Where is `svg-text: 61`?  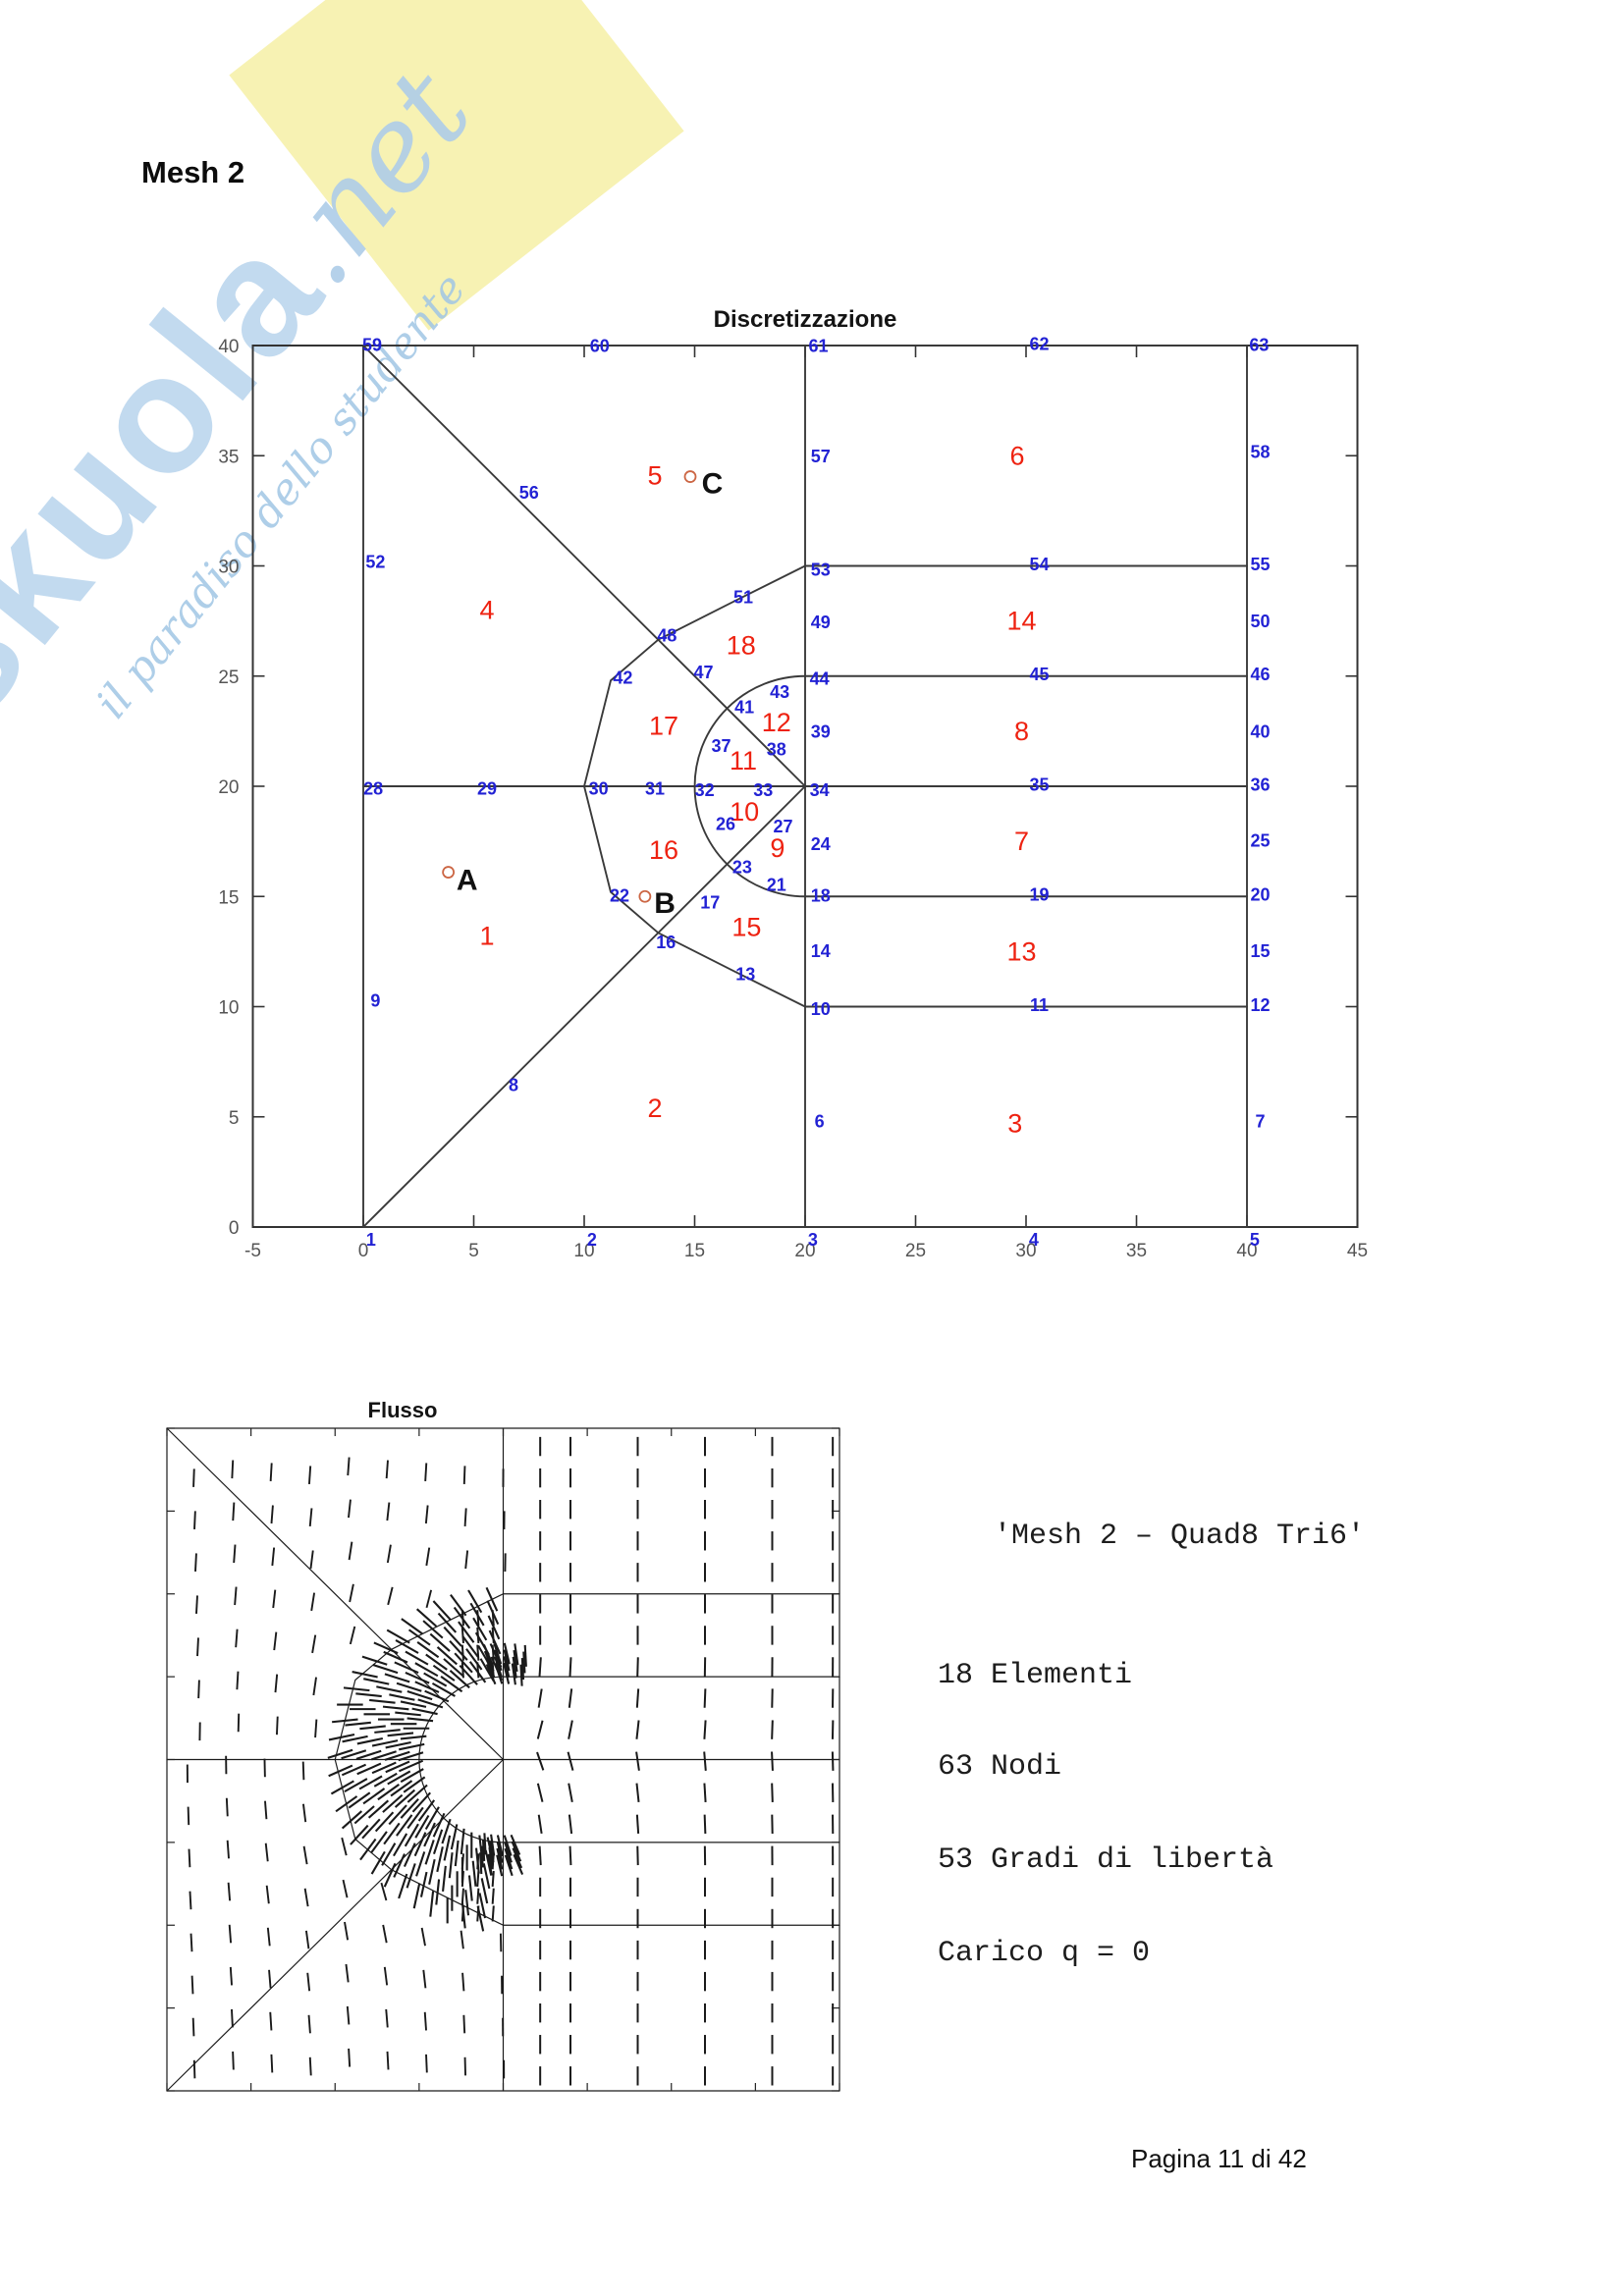
svg-text: 61 is located at coordinates (818, 346).